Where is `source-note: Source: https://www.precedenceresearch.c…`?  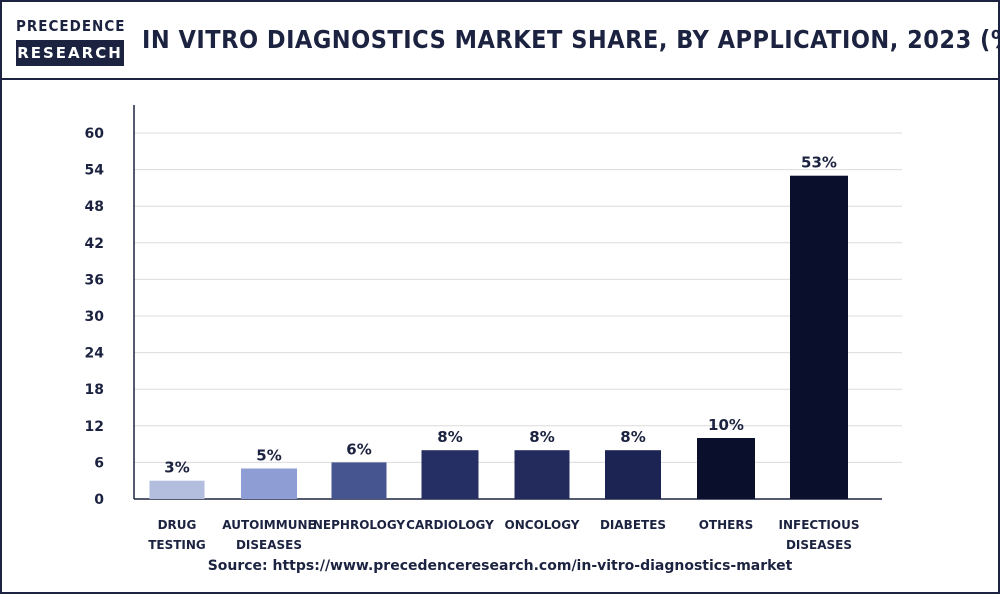
source-note: Source: https://www.precedenceresearch.c… is located at coordinates (500, 566).